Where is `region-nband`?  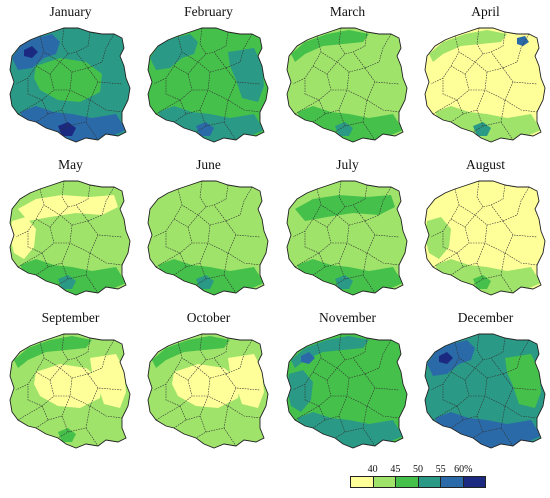
region-nband is located at coordinates (345, 208).